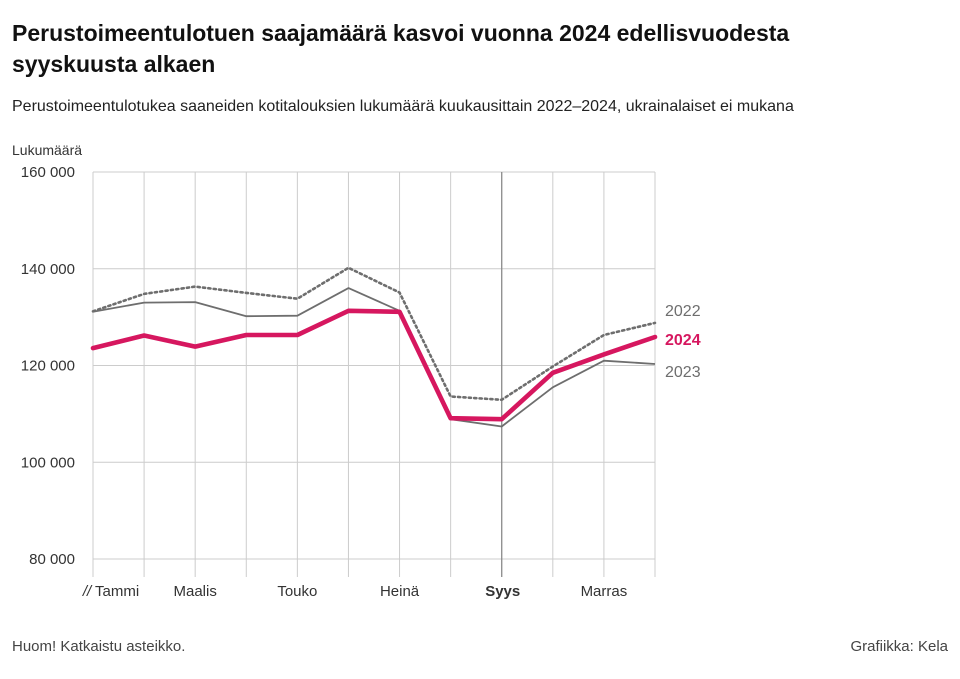  I want to click on series-line-2022, so click(374, 334).